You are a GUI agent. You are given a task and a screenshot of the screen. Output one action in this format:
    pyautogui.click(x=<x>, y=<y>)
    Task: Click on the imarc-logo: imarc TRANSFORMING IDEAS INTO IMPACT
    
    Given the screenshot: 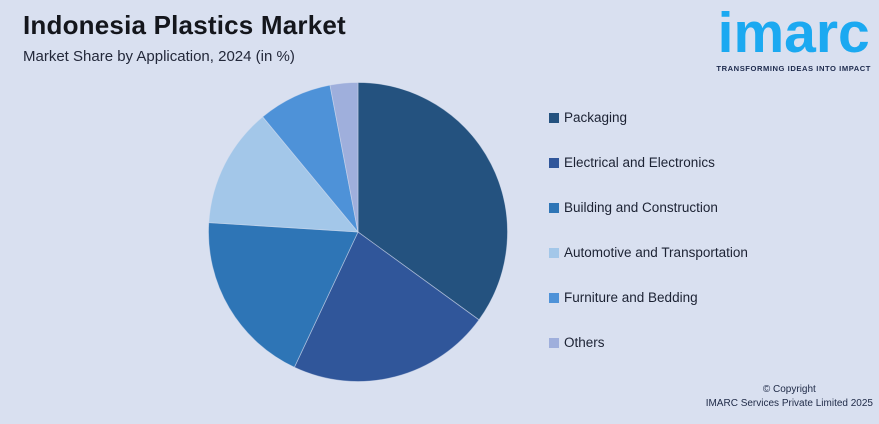 What is the action you would take?
    pyautogui.click(x=793, y=37)
    